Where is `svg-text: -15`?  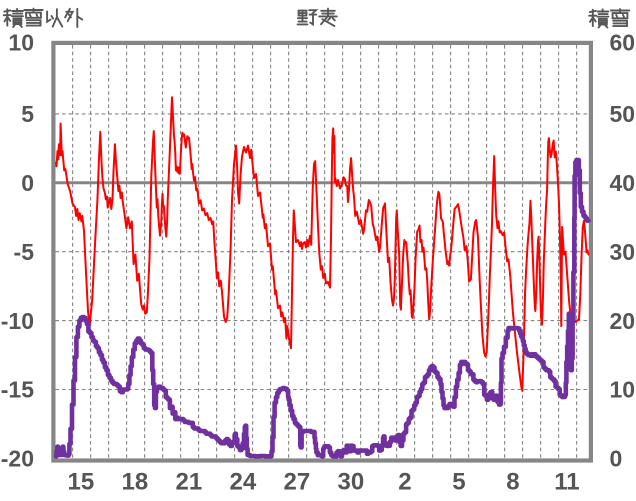 svg-text: -15 is located at coordinates (17, 390).